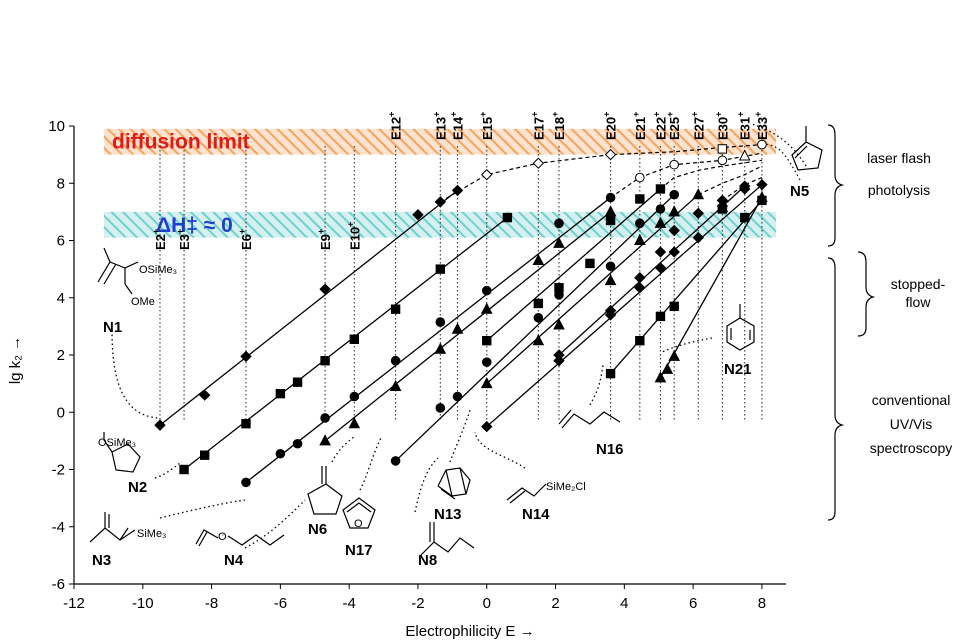  Describe the element at coordinates (851, 322) in the screenshot. I see `method-brackets` at that location.